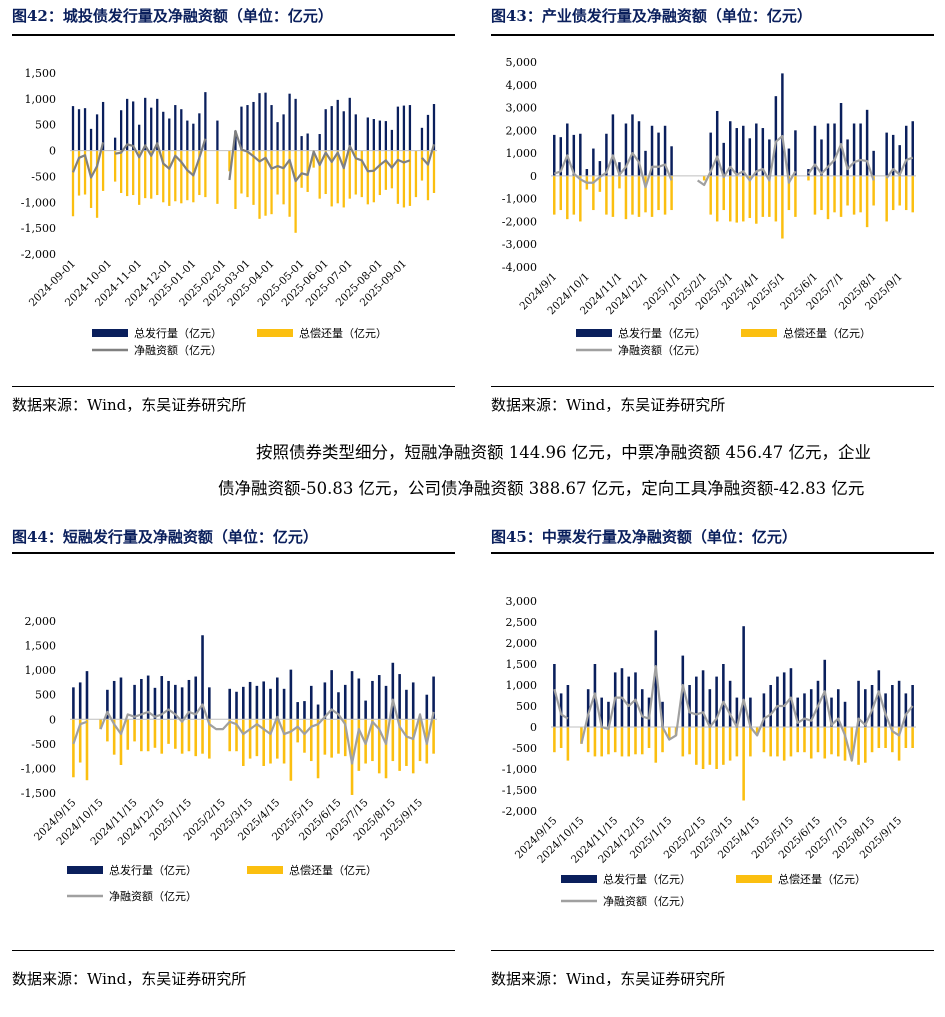 The width and height of the screenshot is (945, 1017). Describe the element at coordinates (712, 386) in the screenshot. I see `source-rule` at that location.